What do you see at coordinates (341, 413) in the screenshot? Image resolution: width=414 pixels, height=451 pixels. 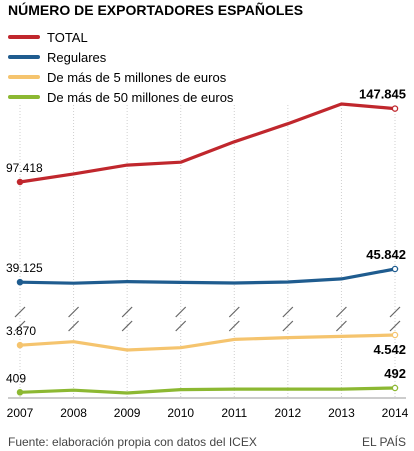 I see `x-tick-label: 2013` at bounding box center [341, 413].